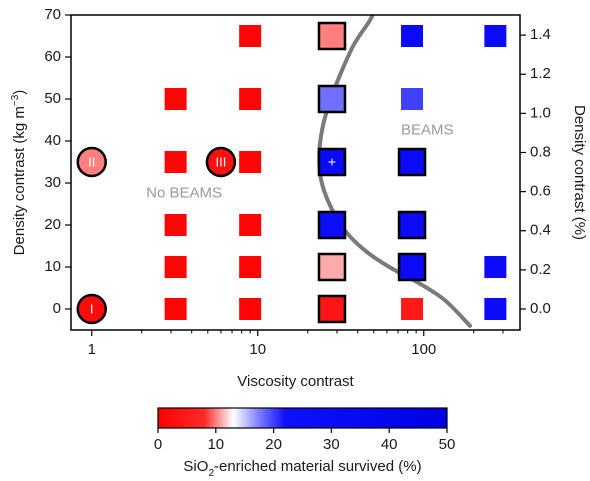  I want to click on colorbar-tick-label: 10, so click(215, 444).